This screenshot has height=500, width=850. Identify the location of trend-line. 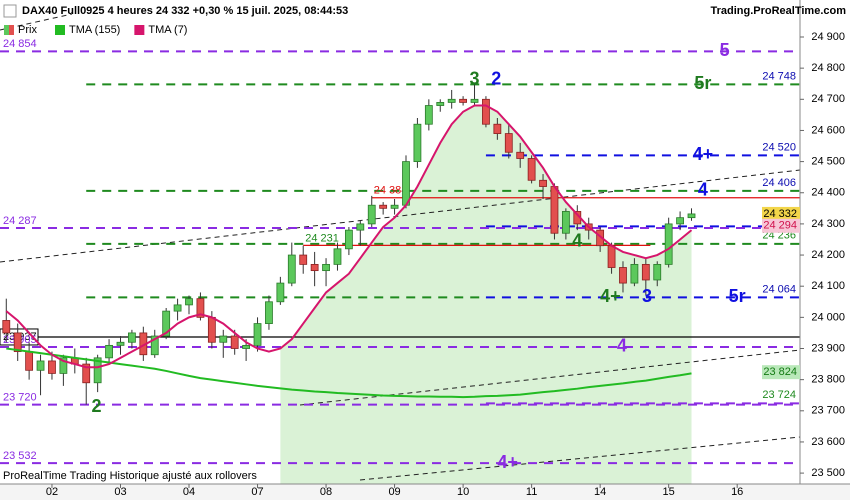
(580, 458).